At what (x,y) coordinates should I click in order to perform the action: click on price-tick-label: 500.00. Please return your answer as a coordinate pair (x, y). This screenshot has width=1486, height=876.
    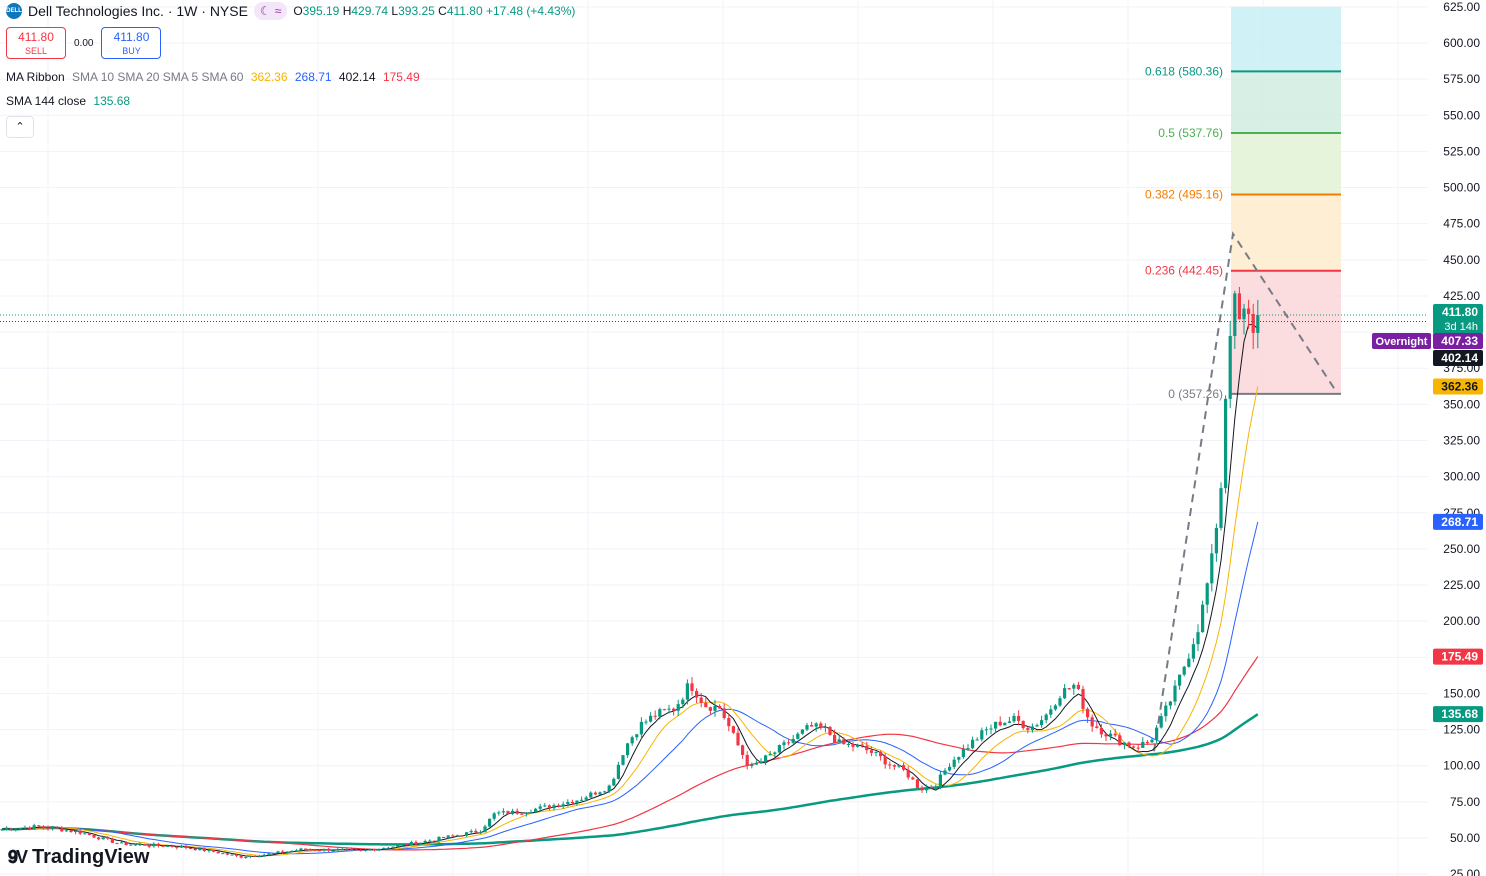
    Looking at the image, I should click on (1461, 188).